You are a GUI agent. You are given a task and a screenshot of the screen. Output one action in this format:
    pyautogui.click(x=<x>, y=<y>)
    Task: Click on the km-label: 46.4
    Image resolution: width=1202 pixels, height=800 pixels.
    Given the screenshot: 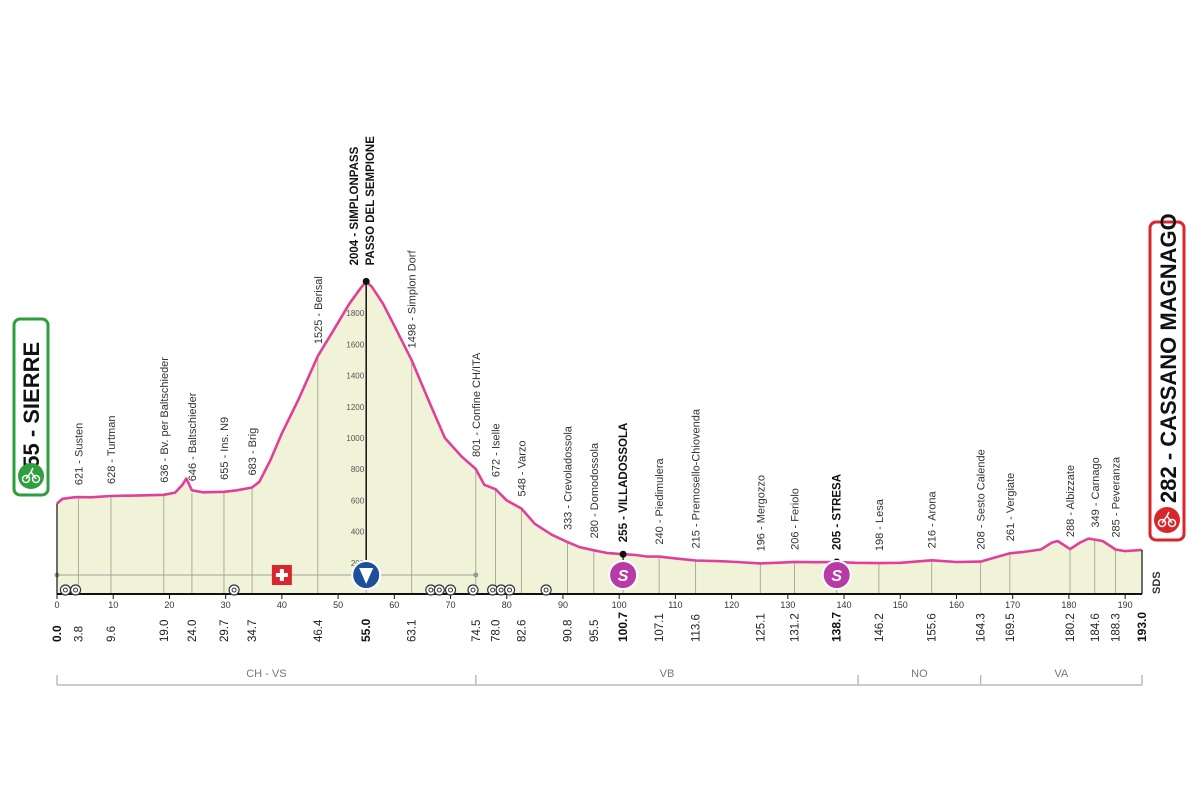 What is the action you would take?
    pyautogui.click(x=319, y=630)
    